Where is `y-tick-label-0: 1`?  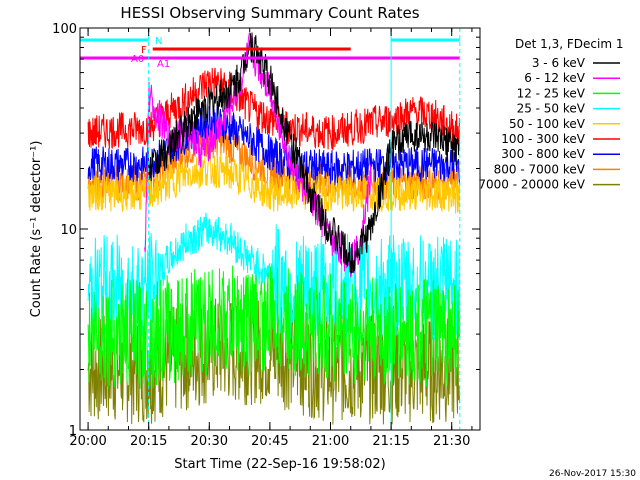
y-tick-label-0: 1 is located at coordinates (73, 431).